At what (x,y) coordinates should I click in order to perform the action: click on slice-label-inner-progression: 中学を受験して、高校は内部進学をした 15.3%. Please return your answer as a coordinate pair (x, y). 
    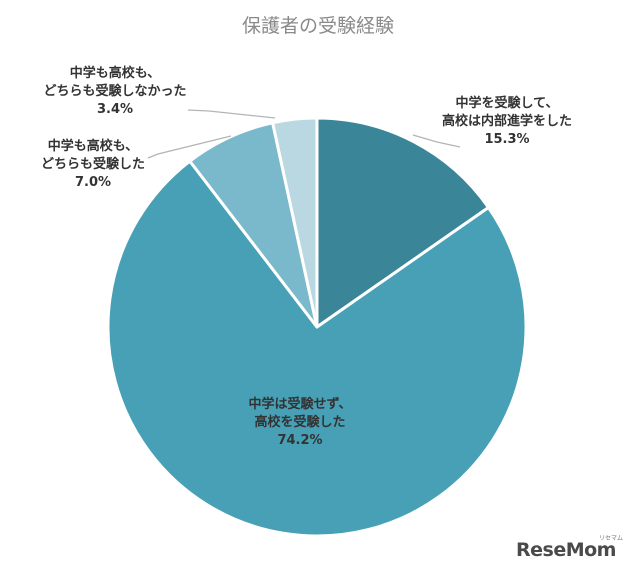
    Looking at the image, I should click on (507, 121).